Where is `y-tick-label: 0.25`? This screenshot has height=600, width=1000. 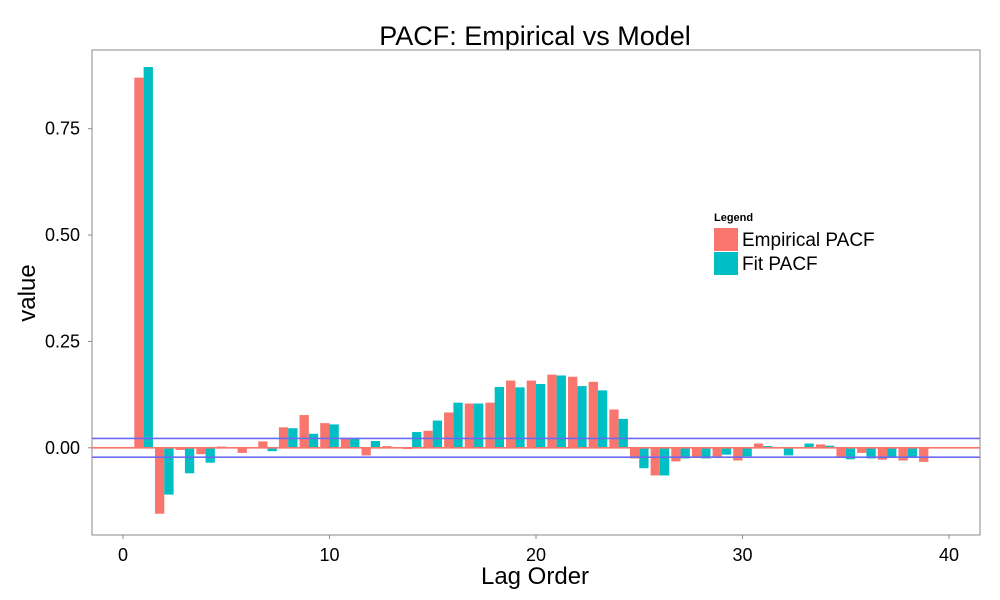
y-tick-label: 0.25 is located at coordinates (62, 341).